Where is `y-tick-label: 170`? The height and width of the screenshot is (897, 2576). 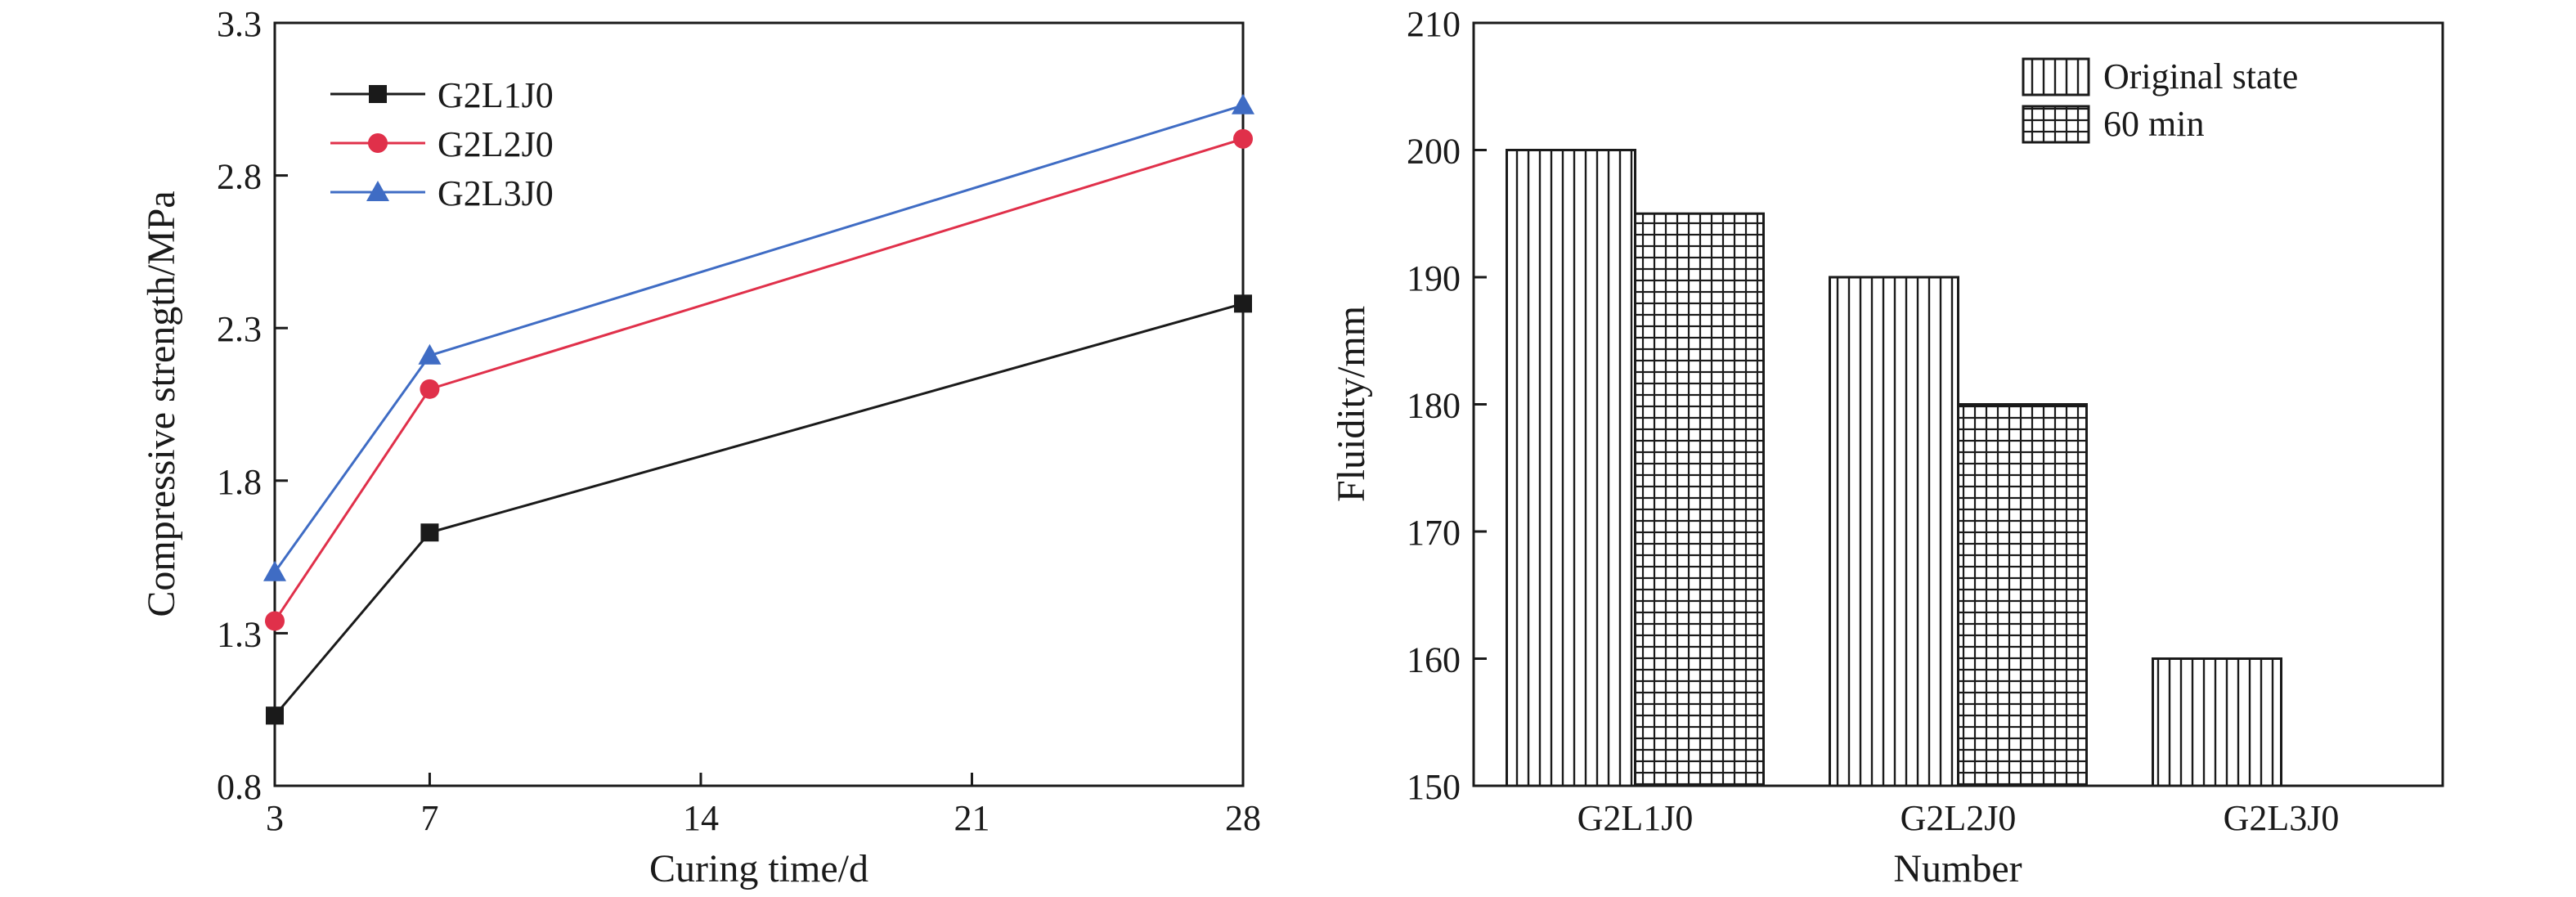 y-tick-label: 170 is located at coordinates (1434, 533).